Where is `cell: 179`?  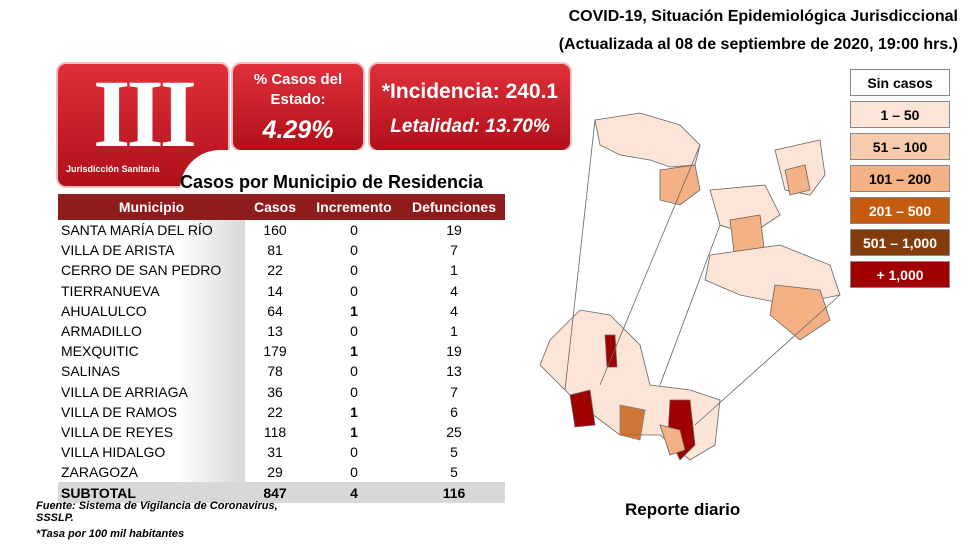 cell: 179 is located at coordinates (275, 351).